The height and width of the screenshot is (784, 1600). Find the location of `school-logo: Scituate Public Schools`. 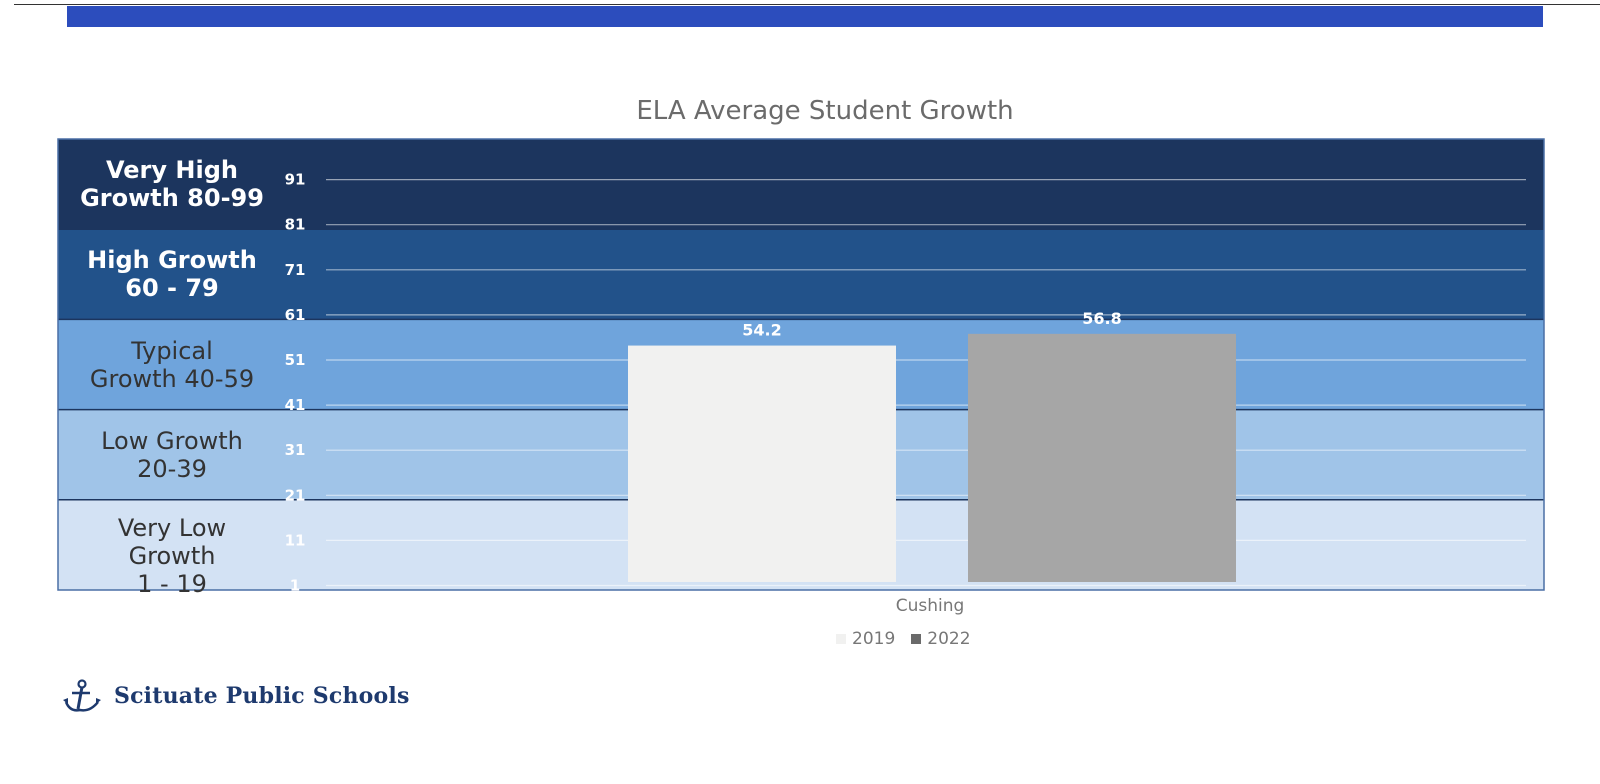

school-logo: Scituate Public Schools is located at coordinates (235, 696).